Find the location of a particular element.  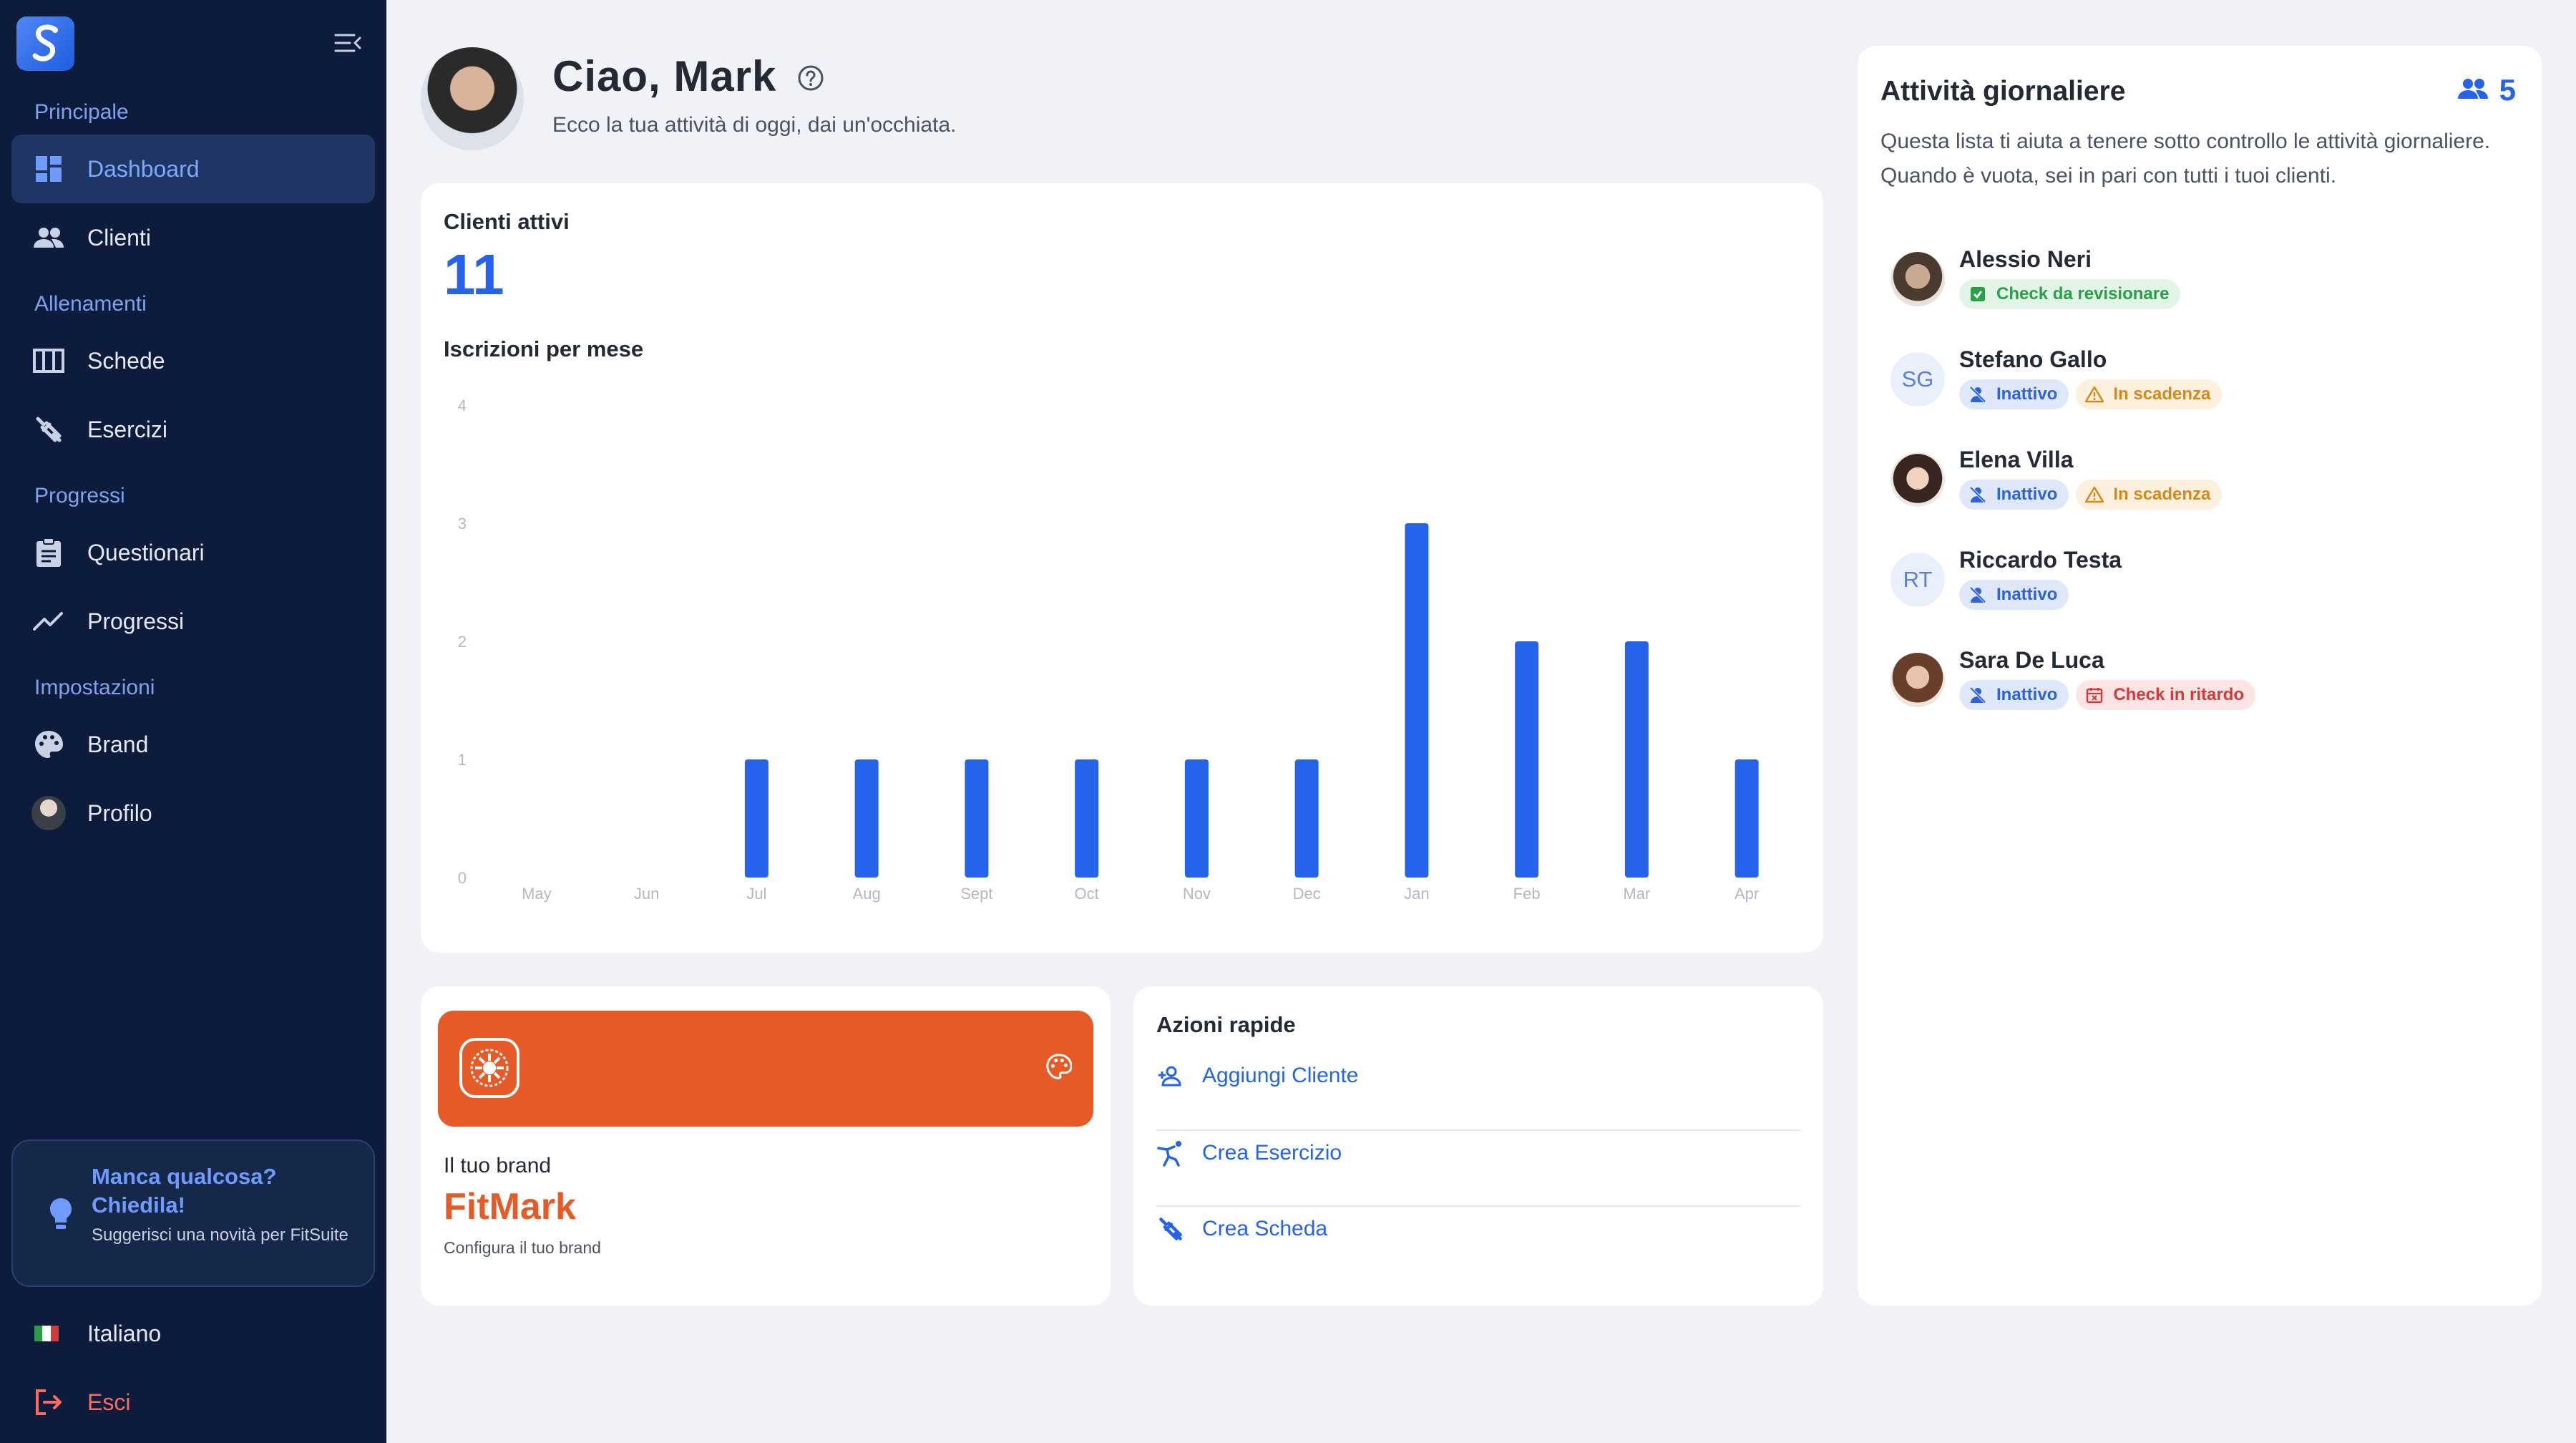

create-schedule-button: Crea Scheda is located at coordinates (1478, 1229).